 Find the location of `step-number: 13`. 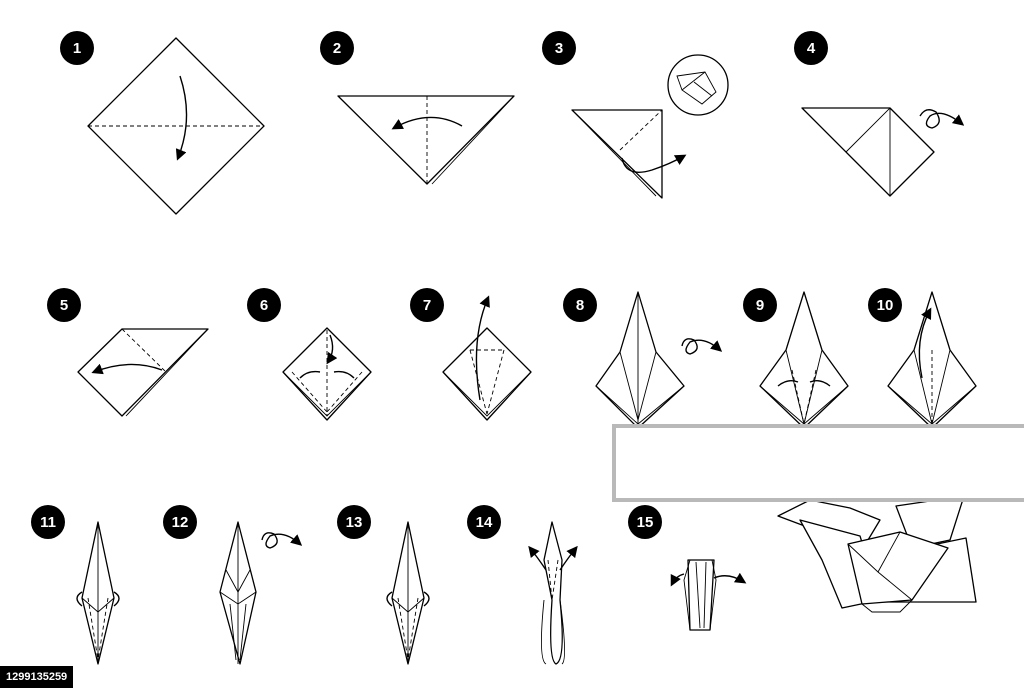

step-number: 13 is located at coordinates (354, 522).